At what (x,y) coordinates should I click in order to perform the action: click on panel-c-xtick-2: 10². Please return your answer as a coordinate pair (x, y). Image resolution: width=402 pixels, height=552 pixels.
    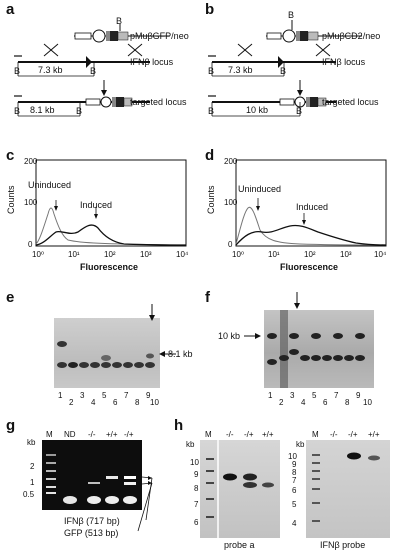
    Looking at the image, I should click on (110, 254).